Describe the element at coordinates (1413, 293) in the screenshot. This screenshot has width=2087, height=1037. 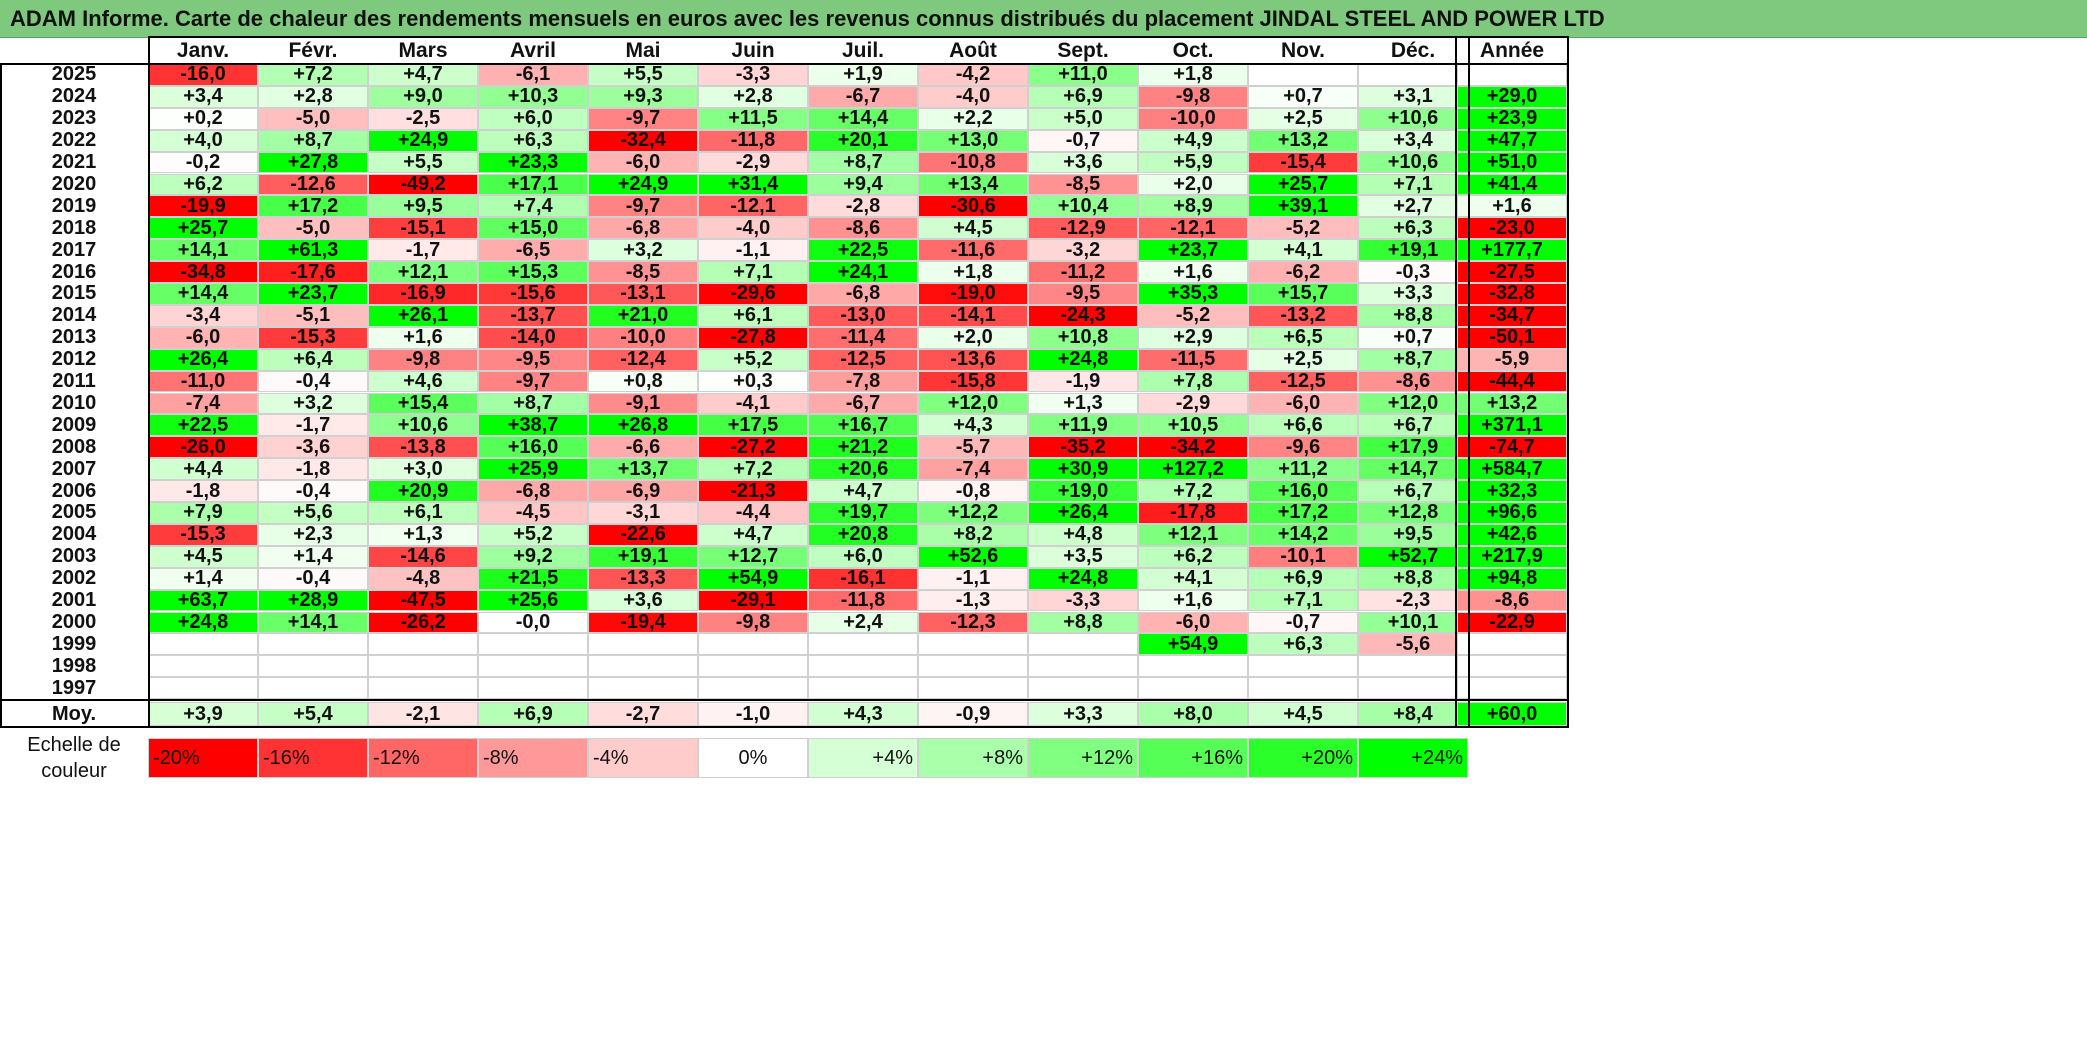
I see `heatmap-cell: +3,3` at that location.